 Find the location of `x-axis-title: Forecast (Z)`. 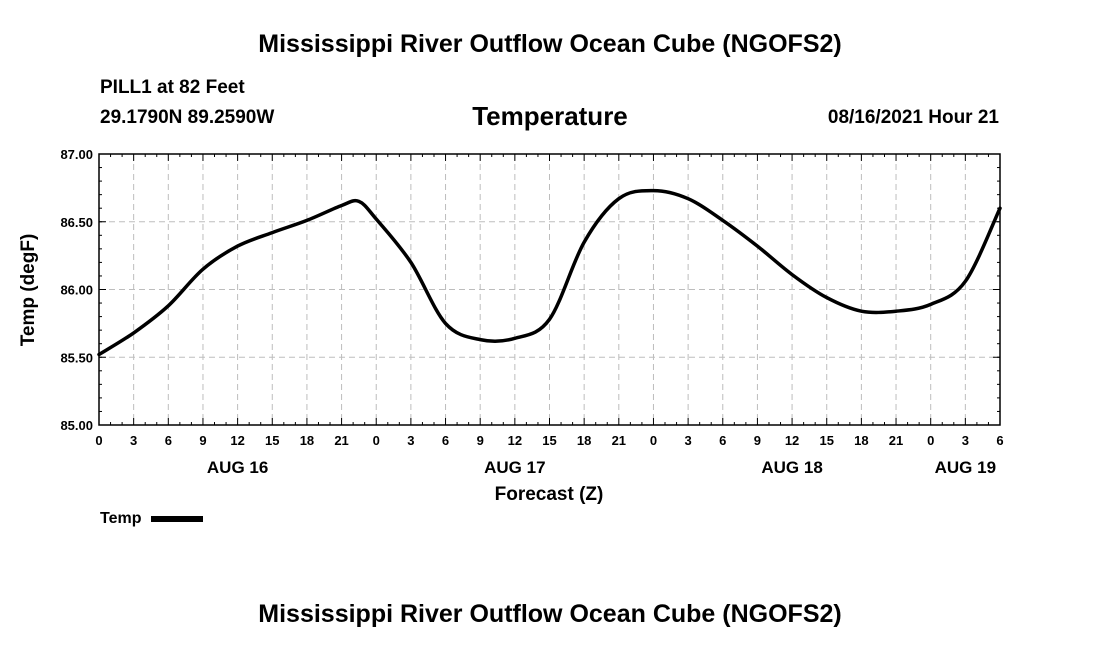

x-axis-title: Forecast (Z) is located at coordinates (549, 494).